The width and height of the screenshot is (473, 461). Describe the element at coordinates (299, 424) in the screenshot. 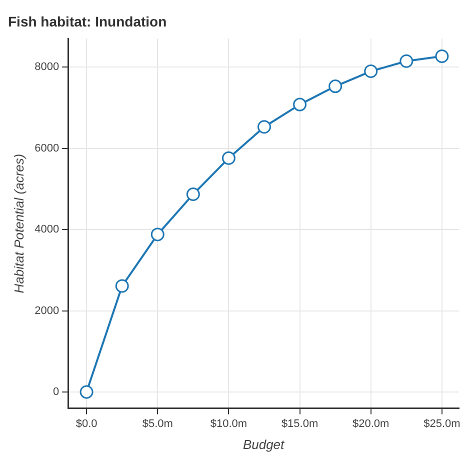

I see `x-tick-label: $15.0m` at that location.